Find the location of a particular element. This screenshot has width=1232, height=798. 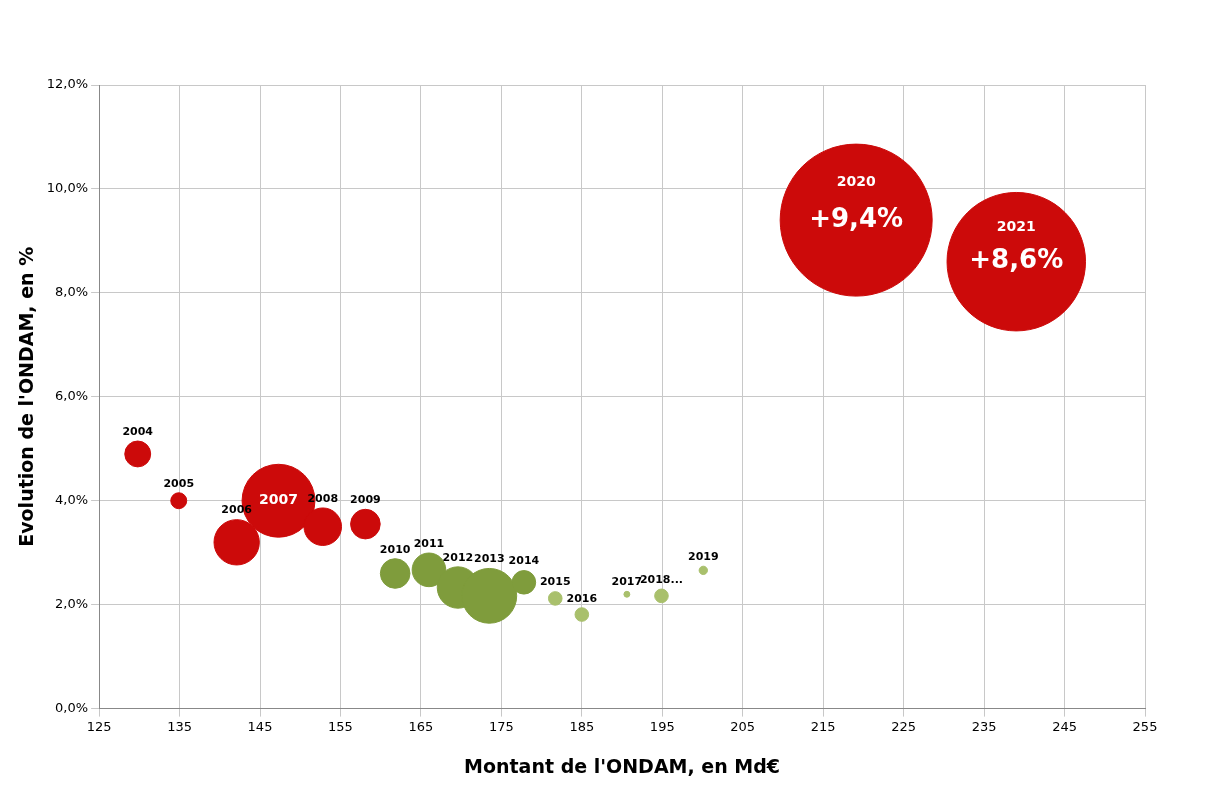

x-tick-label: 255 is located at coordinates (1145, 726).